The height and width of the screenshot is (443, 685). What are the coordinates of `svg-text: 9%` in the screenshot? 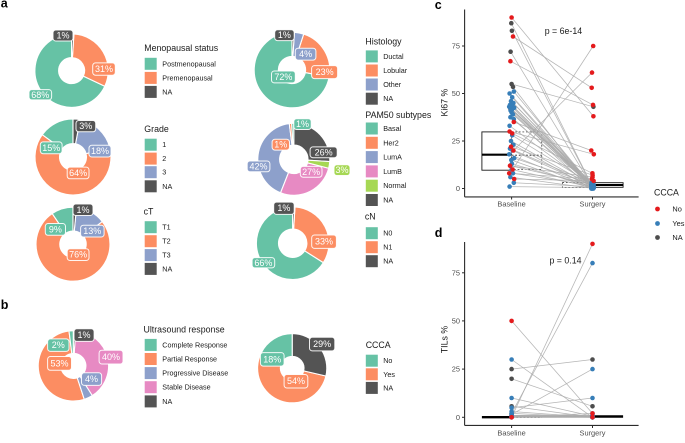 It's located at (55, 229).